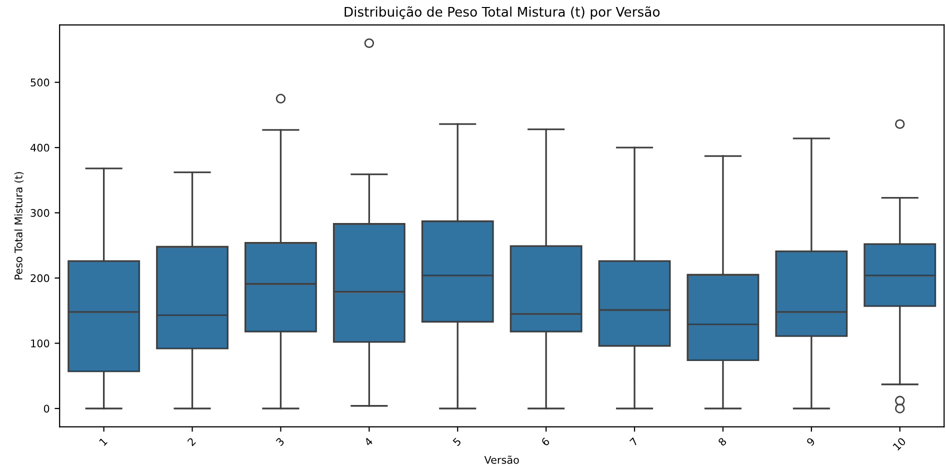 The height and width of the screenshot is (470, 946). I want to click on x-tick-label: 6, so click(545, 441).